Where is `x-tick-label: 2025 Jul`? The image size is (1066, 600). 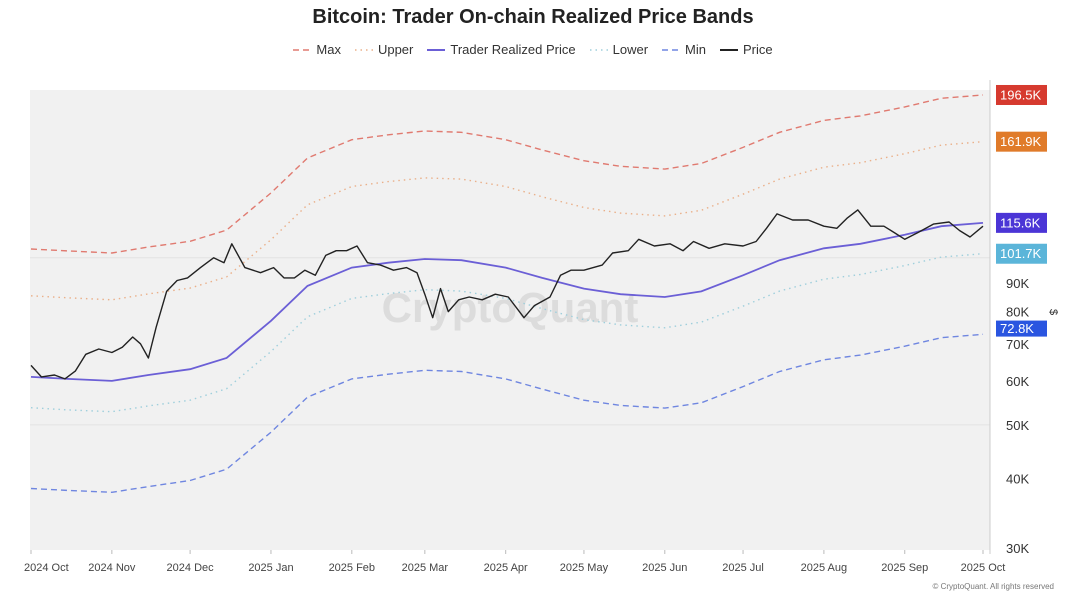 x-tick-label: 2025 Jul is located at coordinates (743, 568).